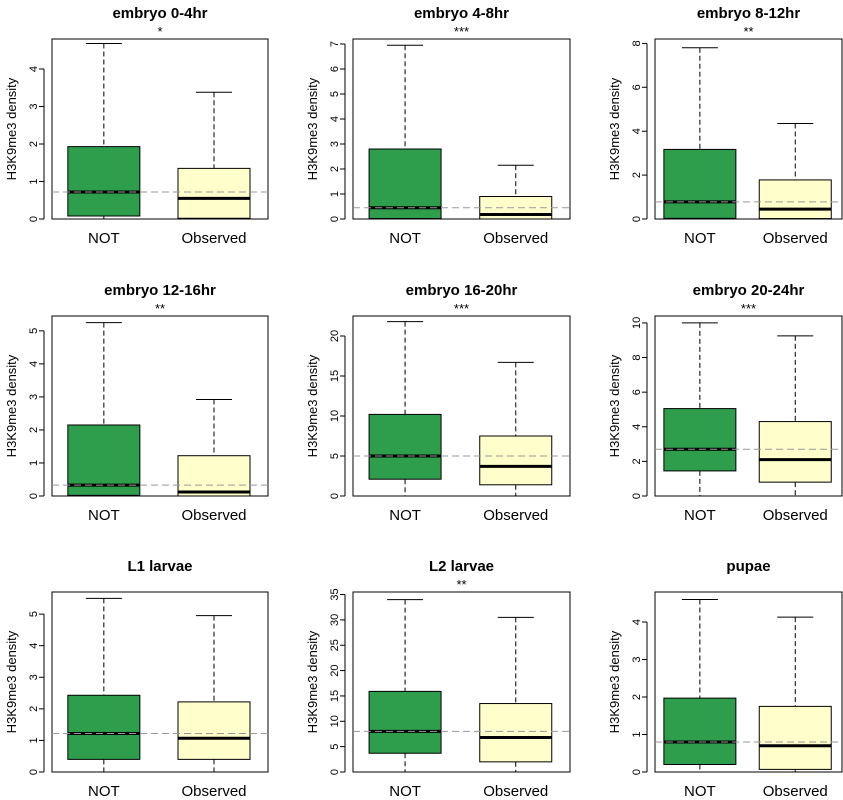 The height and width of the screenshot is (800, 843). Describe the element at coordinates (748, 31) in the screenshot. I see `significance-label: **` at that location.